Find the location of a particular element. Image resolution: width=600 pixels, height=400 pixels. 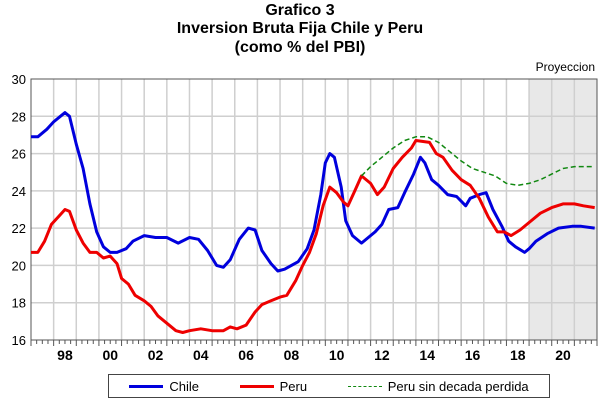

x-tick-label: 16 is located at coordinates (473, 355).